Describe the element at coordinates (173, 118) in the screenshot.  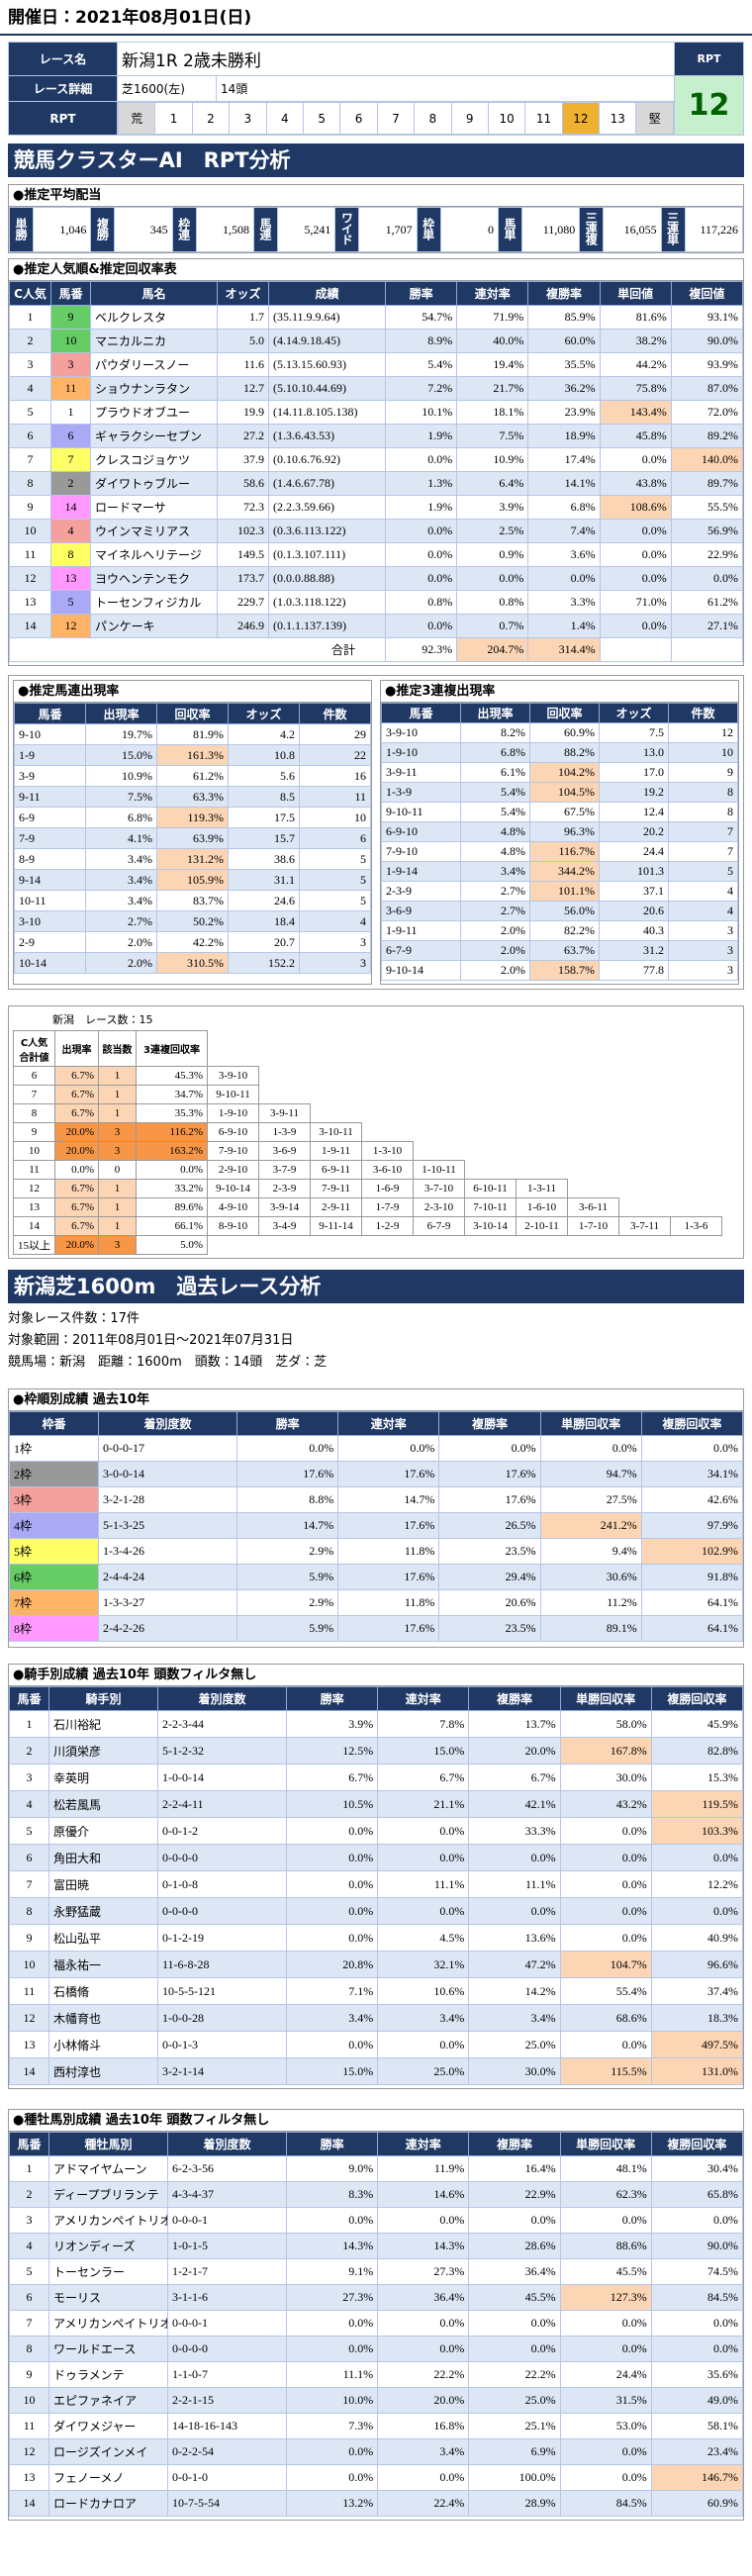
I see `rpt-cell: 1` at that location.